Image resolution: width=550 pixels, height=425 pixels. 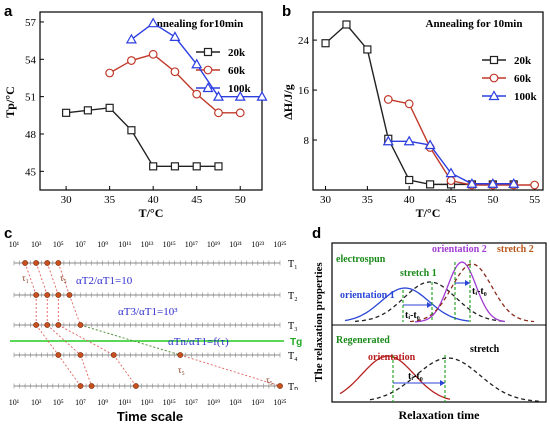 I want to click on label-stretch-1: stretch 1, so click(x=418, y=273).